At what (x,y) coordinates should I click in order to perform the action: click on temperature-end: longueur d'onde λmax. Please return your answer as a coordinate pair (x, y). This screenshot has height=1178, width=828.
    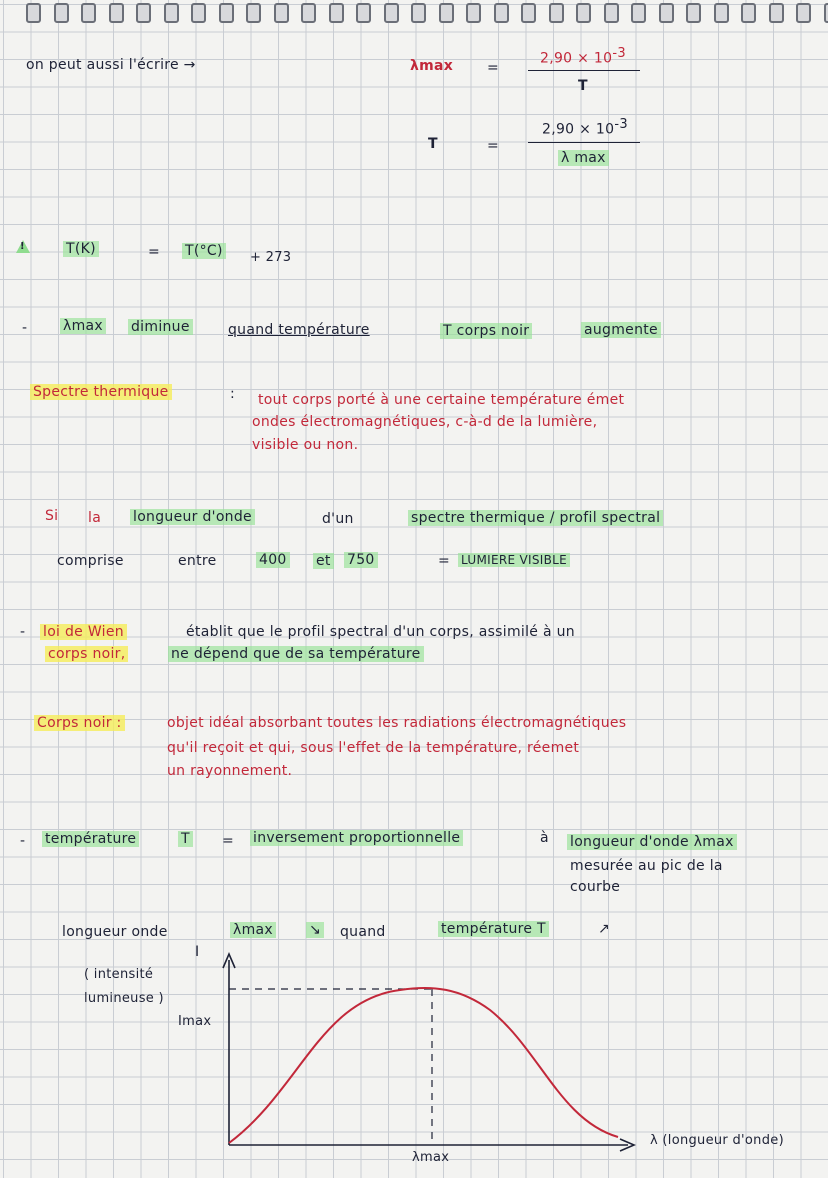
    Looking at the image, I should click on (652, 842).